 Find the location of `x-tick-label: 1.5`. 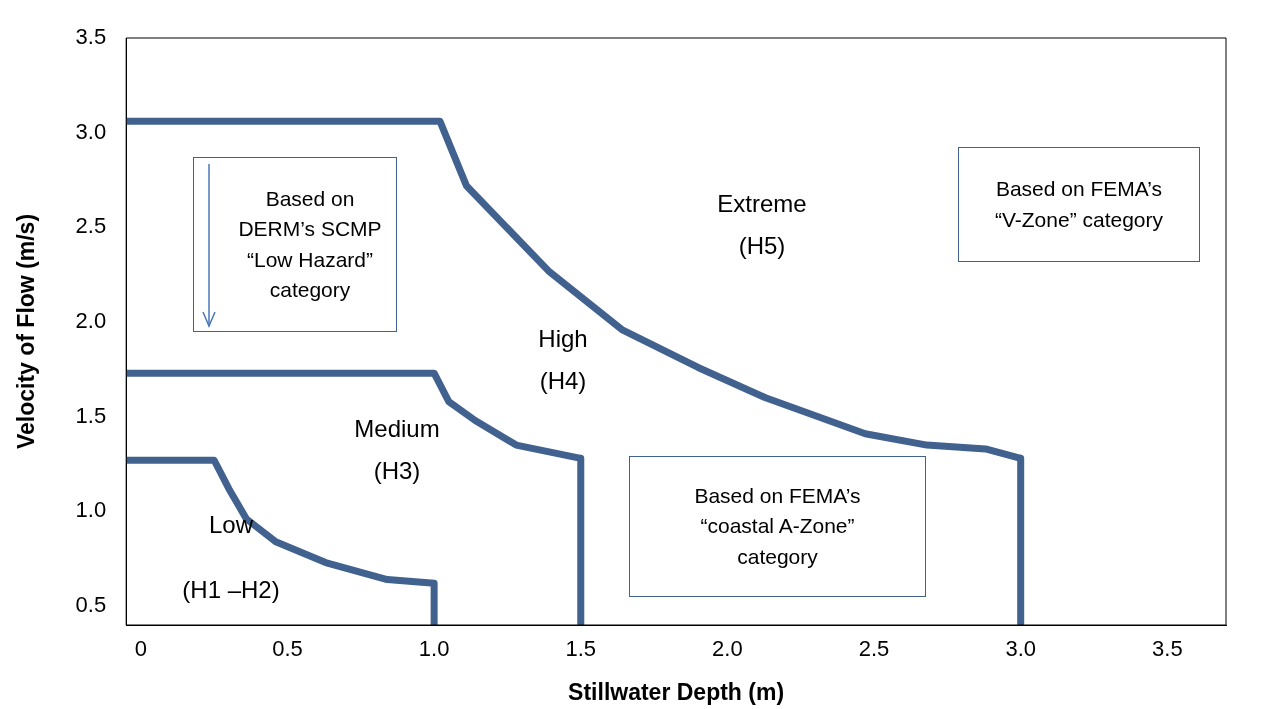

x-tick-label: 1.5 is located at coordinates (581, 649).